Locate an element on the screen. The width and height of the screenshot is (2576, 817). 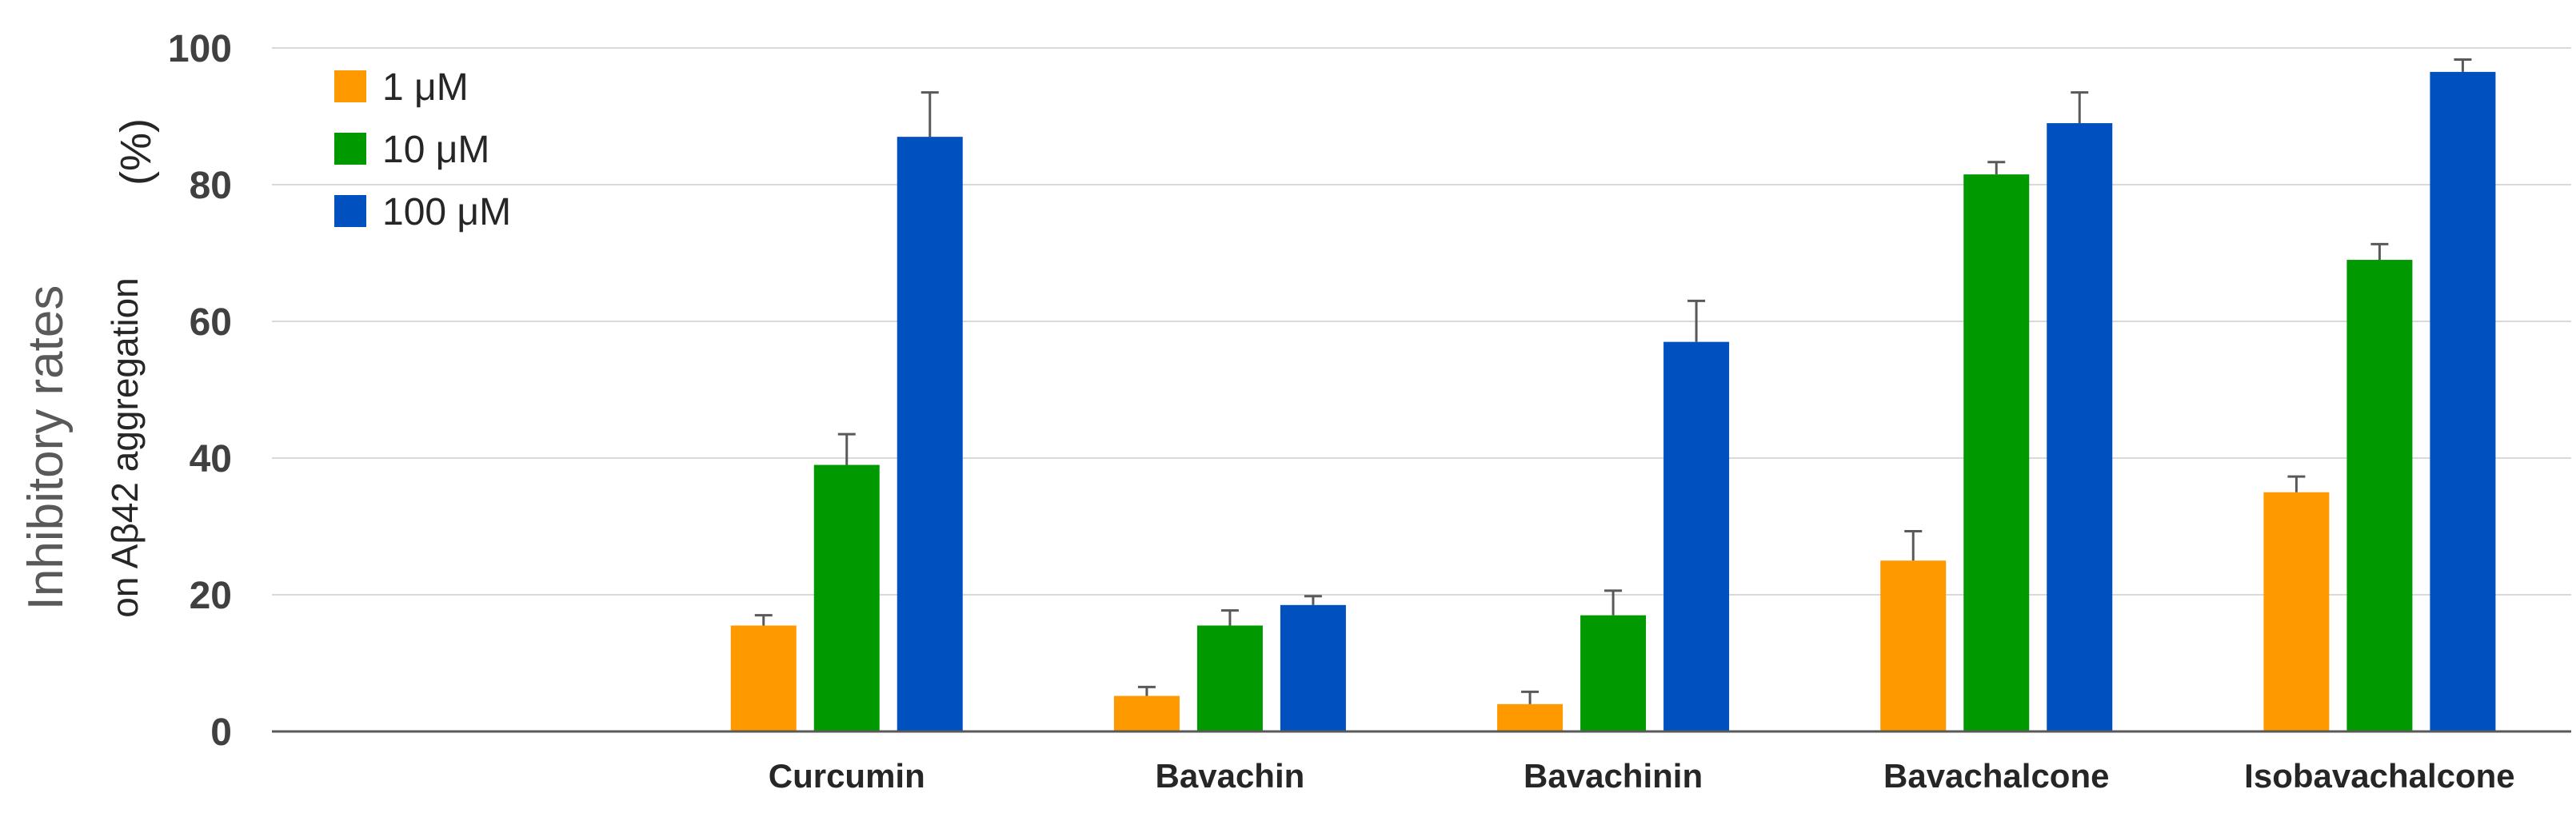
y-axis-ticks: 0 20 40 60 80 100 is located at coordinates (200, 391).